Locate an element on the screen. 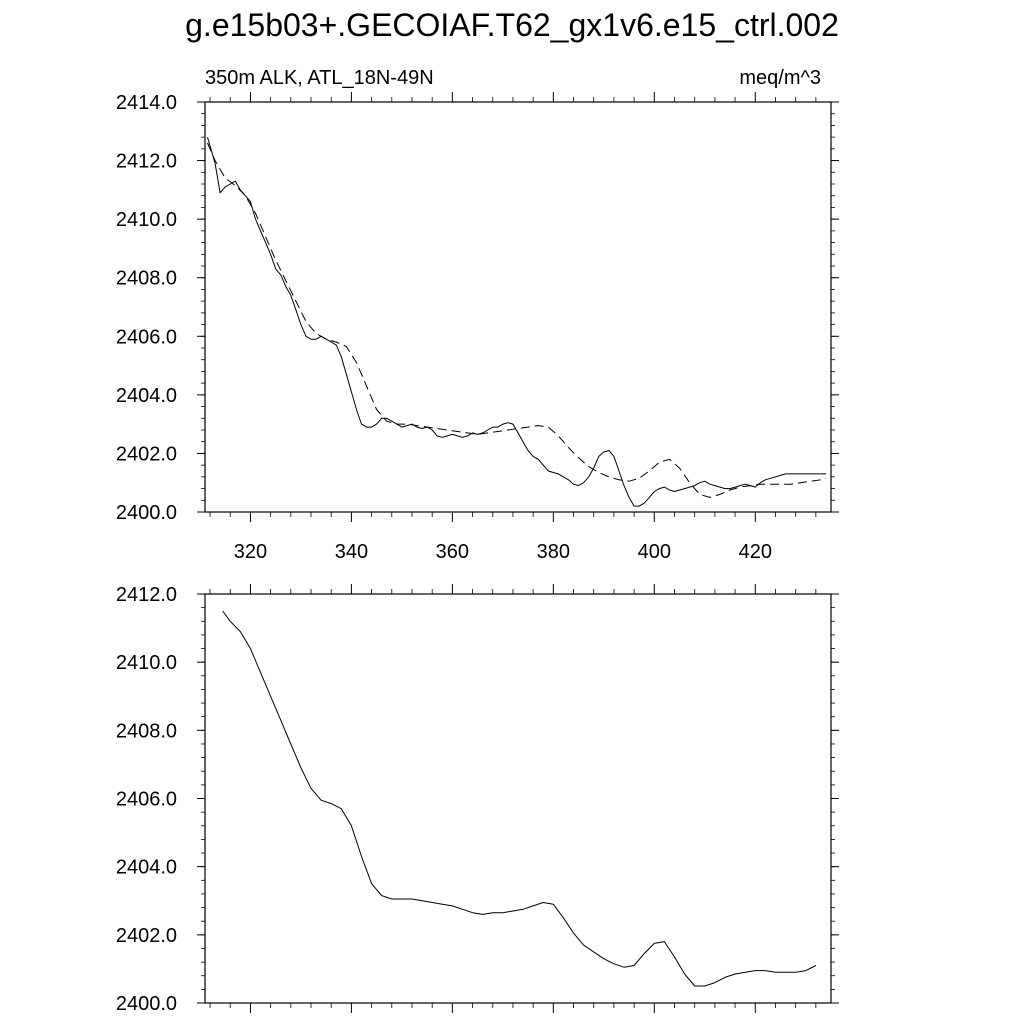 Image resolution: width=1024 pixels, height=1024 pixels. x-tick-label: 340 is located at coordinates (351, 552).